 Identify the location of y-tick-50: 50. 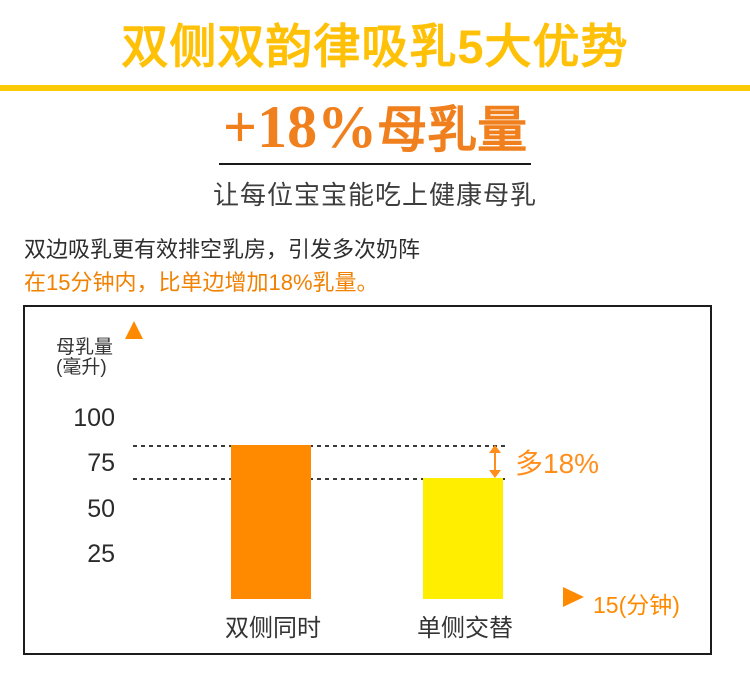
(101, 509).